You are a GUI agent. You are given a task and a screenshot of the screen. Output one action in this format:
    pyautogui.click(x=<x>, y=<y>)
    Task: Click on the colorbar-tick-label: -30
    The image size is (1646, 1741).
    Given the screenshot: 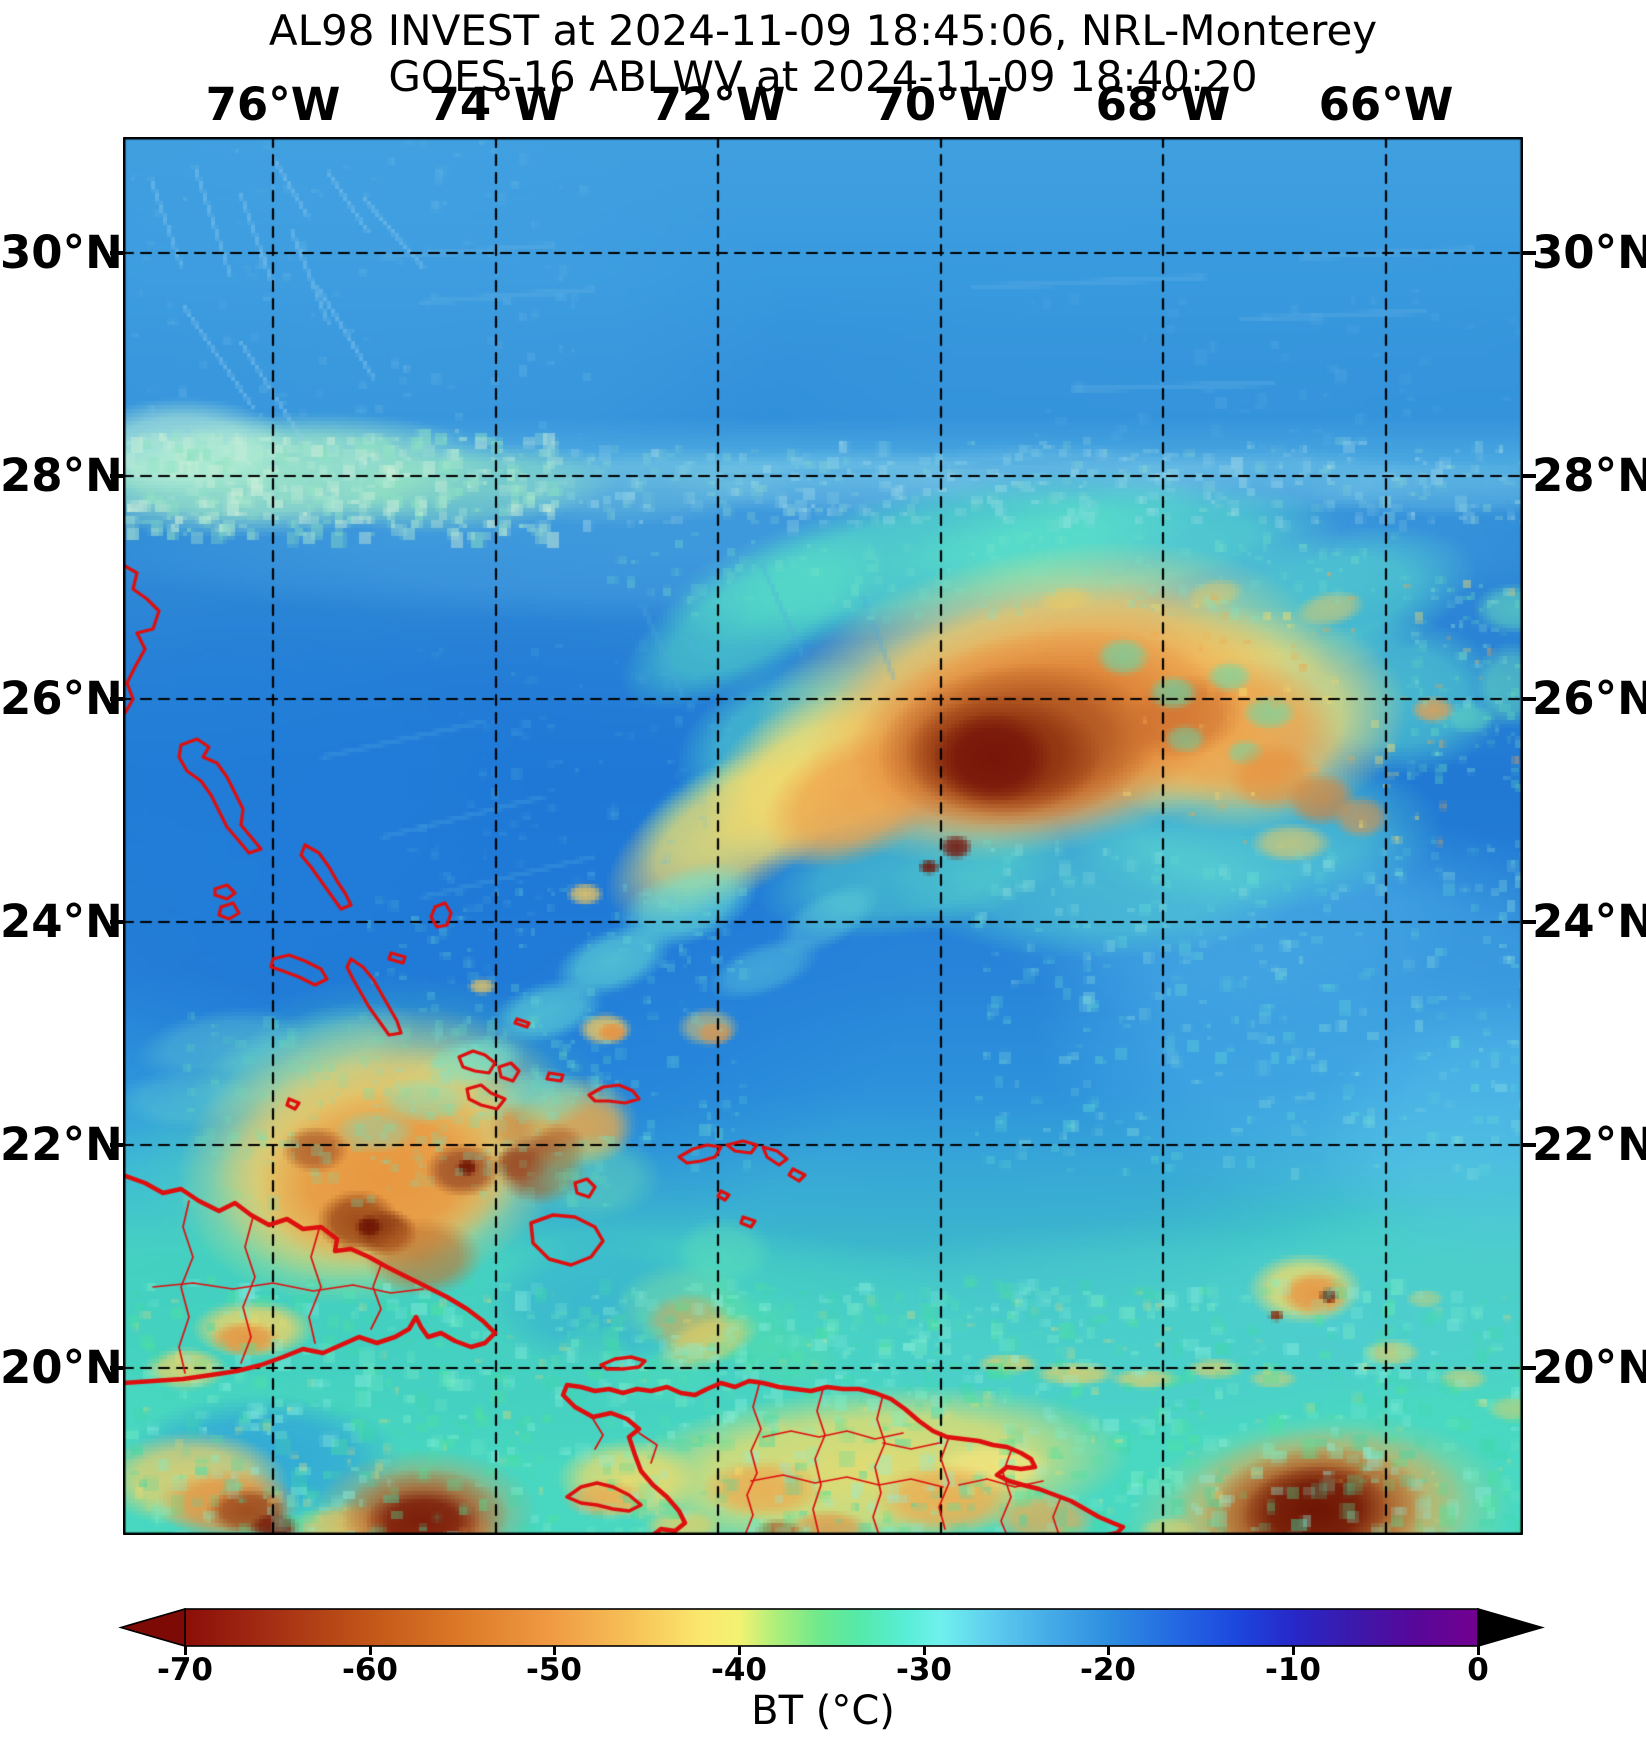 What is the action you would take?
    pyautogui.click(x=923, y=1670)
    